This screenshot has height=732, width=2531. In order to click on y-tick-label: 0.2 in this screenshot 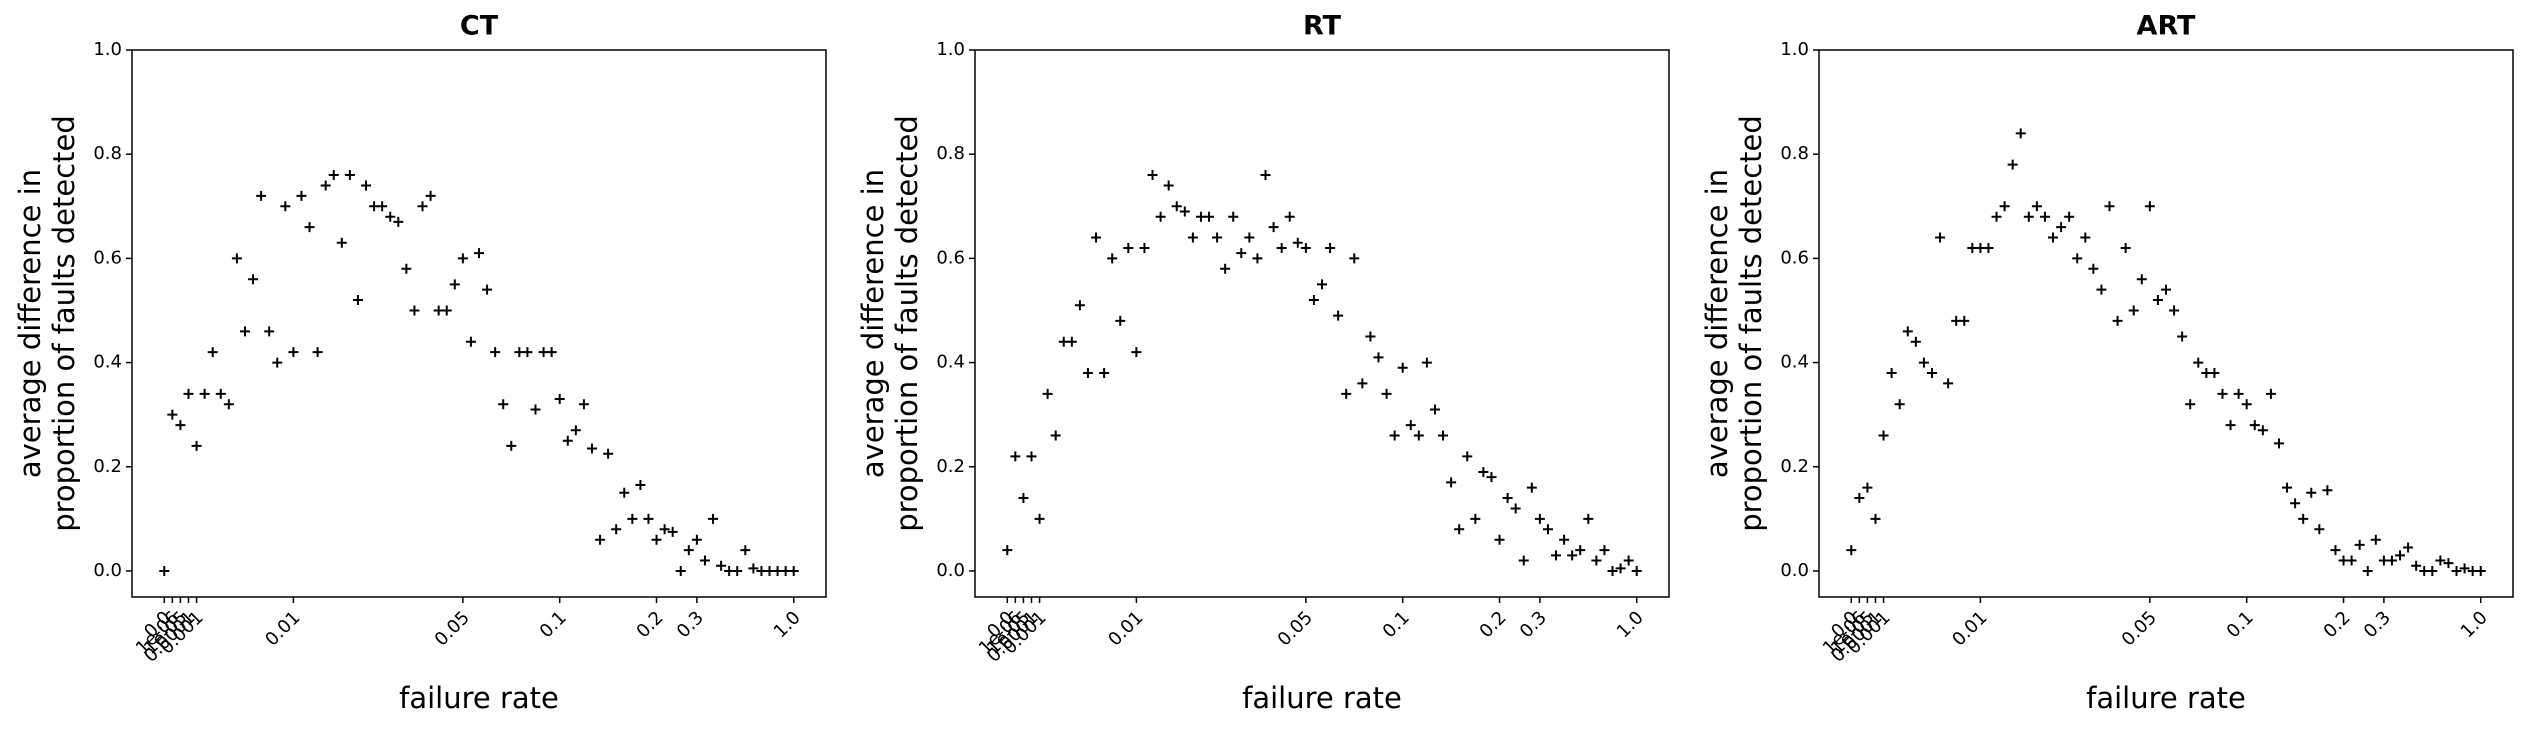, I will do `click(950, 466)`.